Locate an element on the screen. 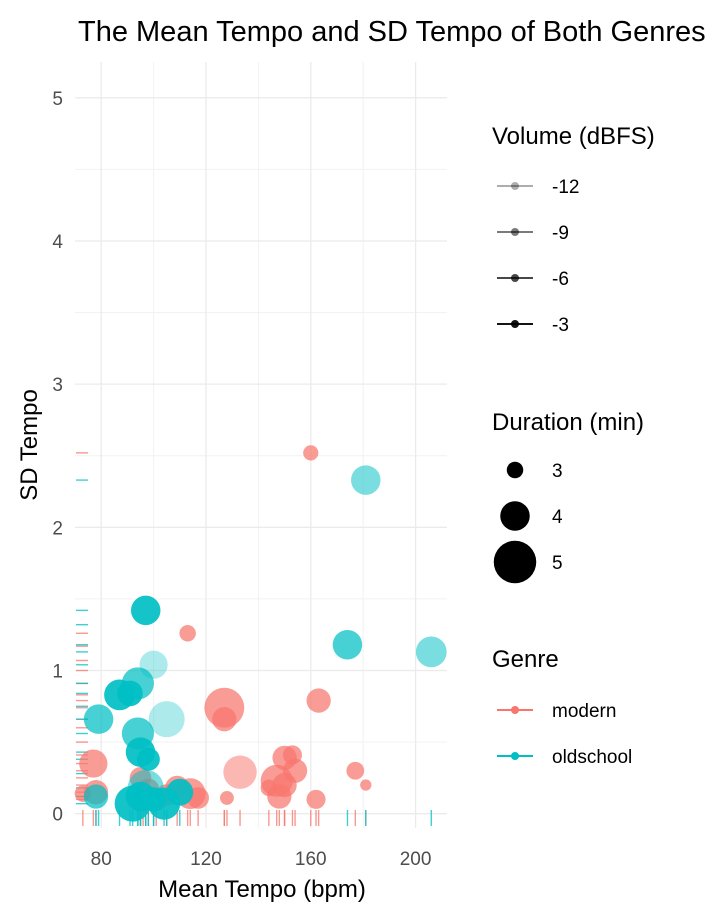 Image resolution: width=720 pixels, height=921 pixels. legend-genre-label-modern: modern is located at coordinates (584, 711).